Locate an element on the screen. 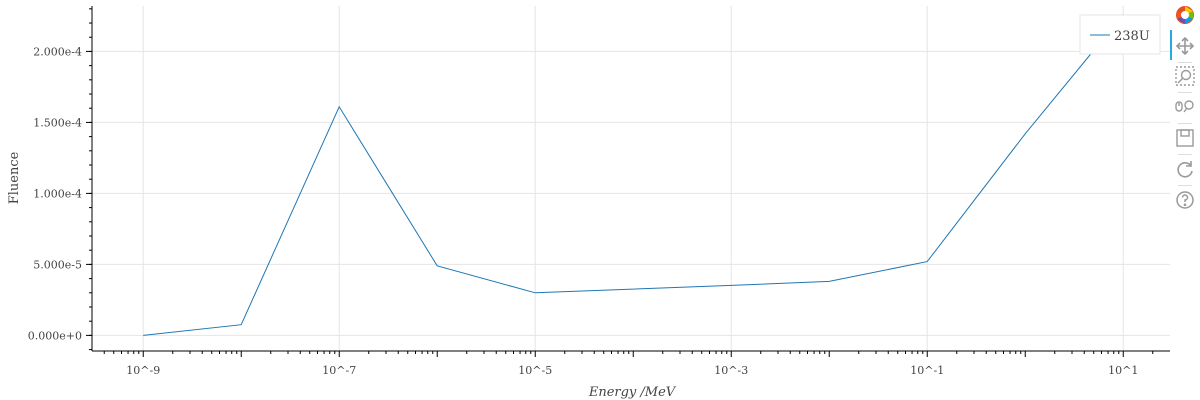 This screenshot has width=1200, height=400. help-icon is located at coordinates (1185, 200).